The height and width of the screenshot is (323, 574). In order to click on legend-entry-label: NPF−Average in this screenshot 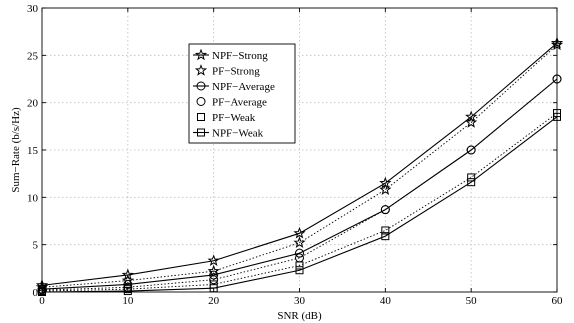, I will do `click(243, 87)`.